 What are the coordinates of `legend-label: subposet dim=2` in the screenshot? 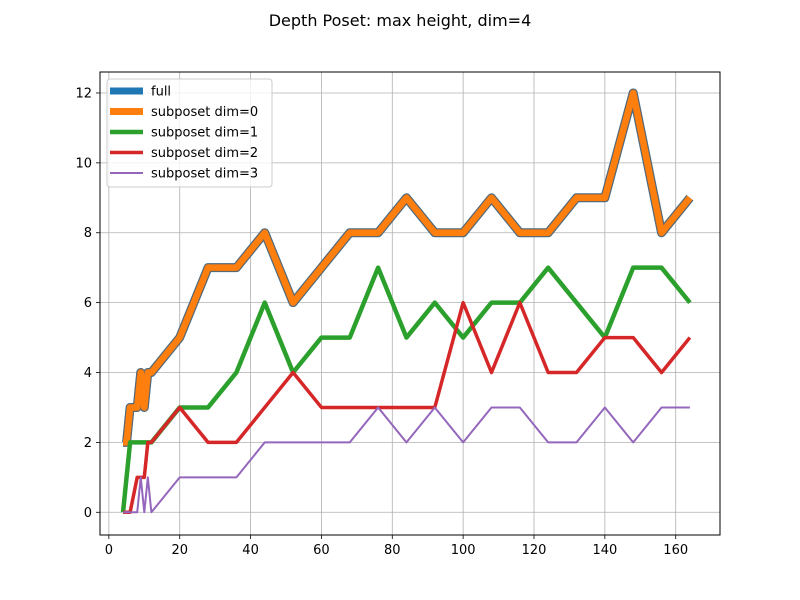 It's located at (204, 153).